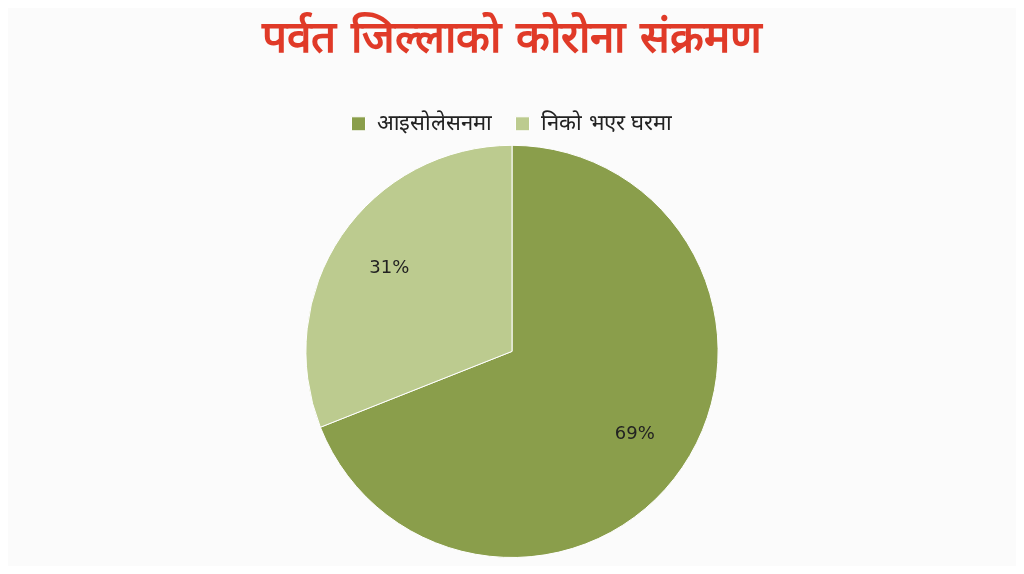 The image size is (1024, 574). Describe the element at coordinates (606, 122) in the screenshot. I see `legend-label: निको भएर घरमा` at that location.